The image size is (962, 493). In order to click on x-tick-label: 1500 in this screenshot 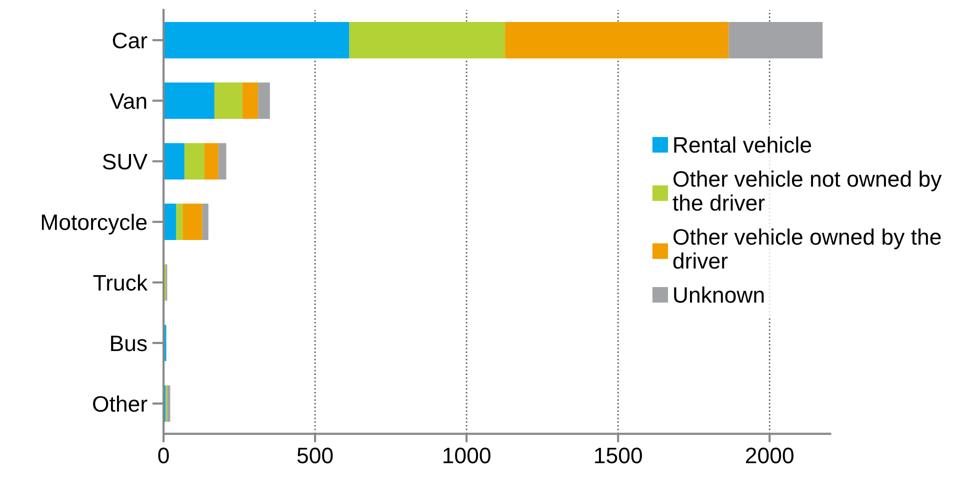, I will do `click(618, 456)`.